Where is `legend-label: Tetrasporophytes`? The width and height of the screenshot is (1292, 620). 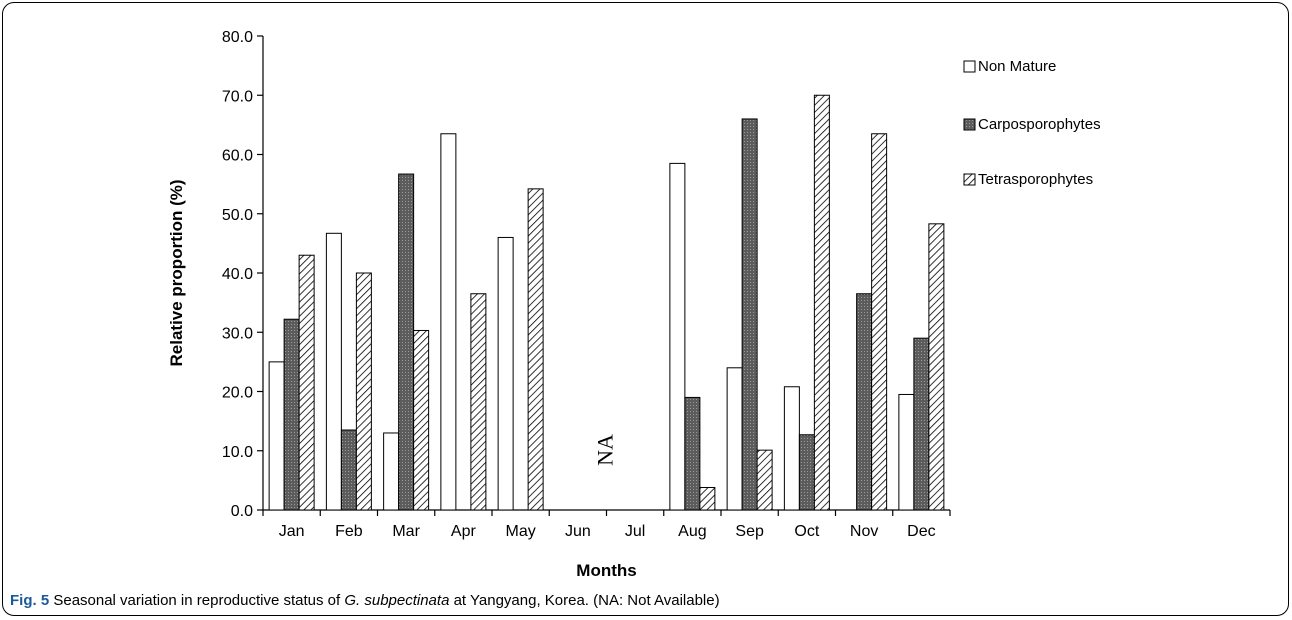
legend-label: Tetrasporophytes is located at coordinates (1035, 179).